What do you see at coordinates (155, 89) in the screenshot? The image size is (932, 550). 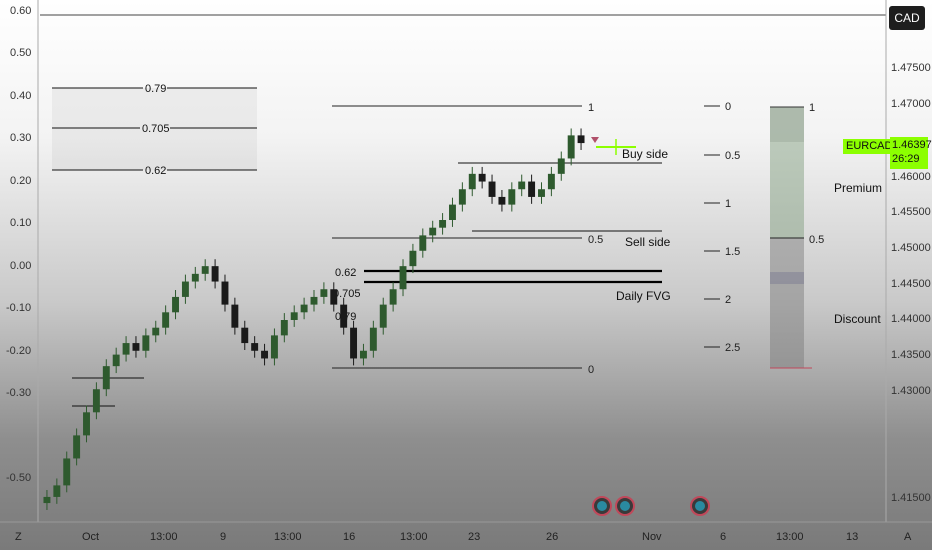 I see `fib-box-label: 0.79` at bounding box center [155, 89].